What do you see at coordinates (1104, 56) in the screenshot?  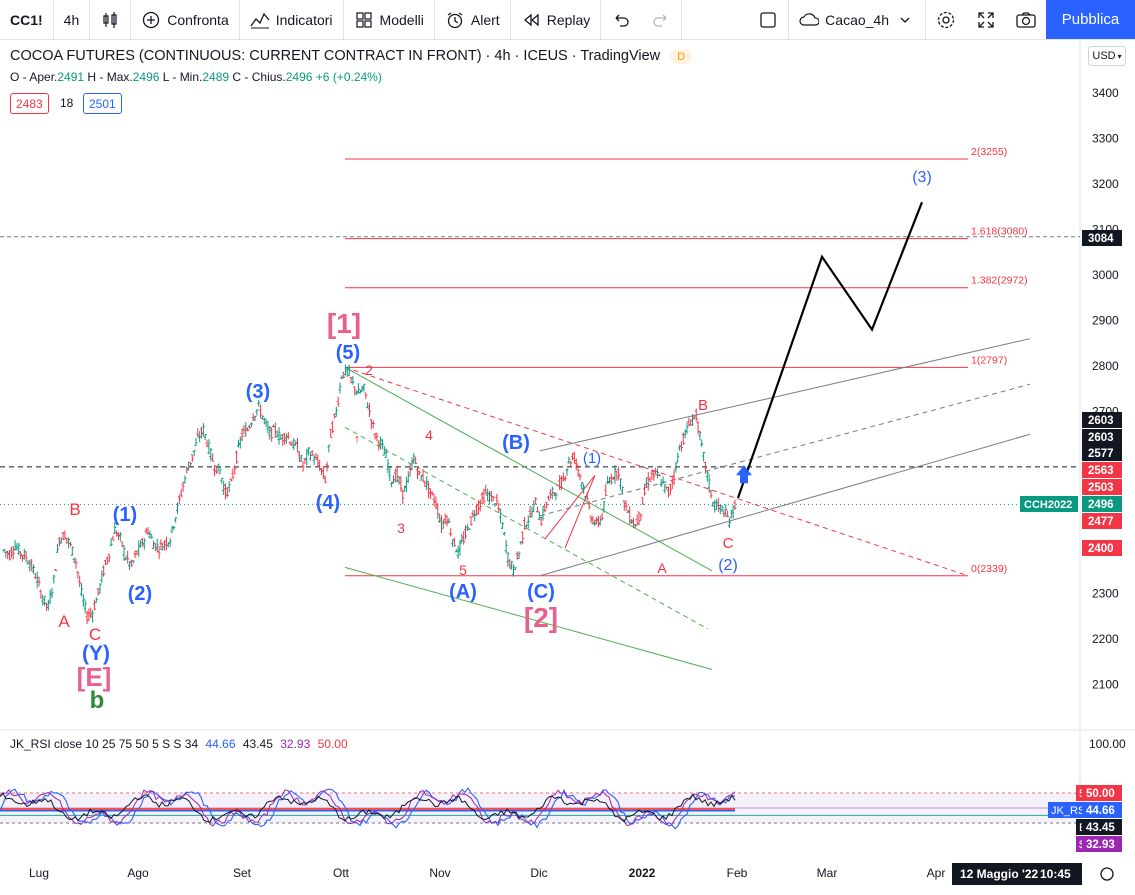 I see `currency-label: USD` at bounding box center [1104, 56].